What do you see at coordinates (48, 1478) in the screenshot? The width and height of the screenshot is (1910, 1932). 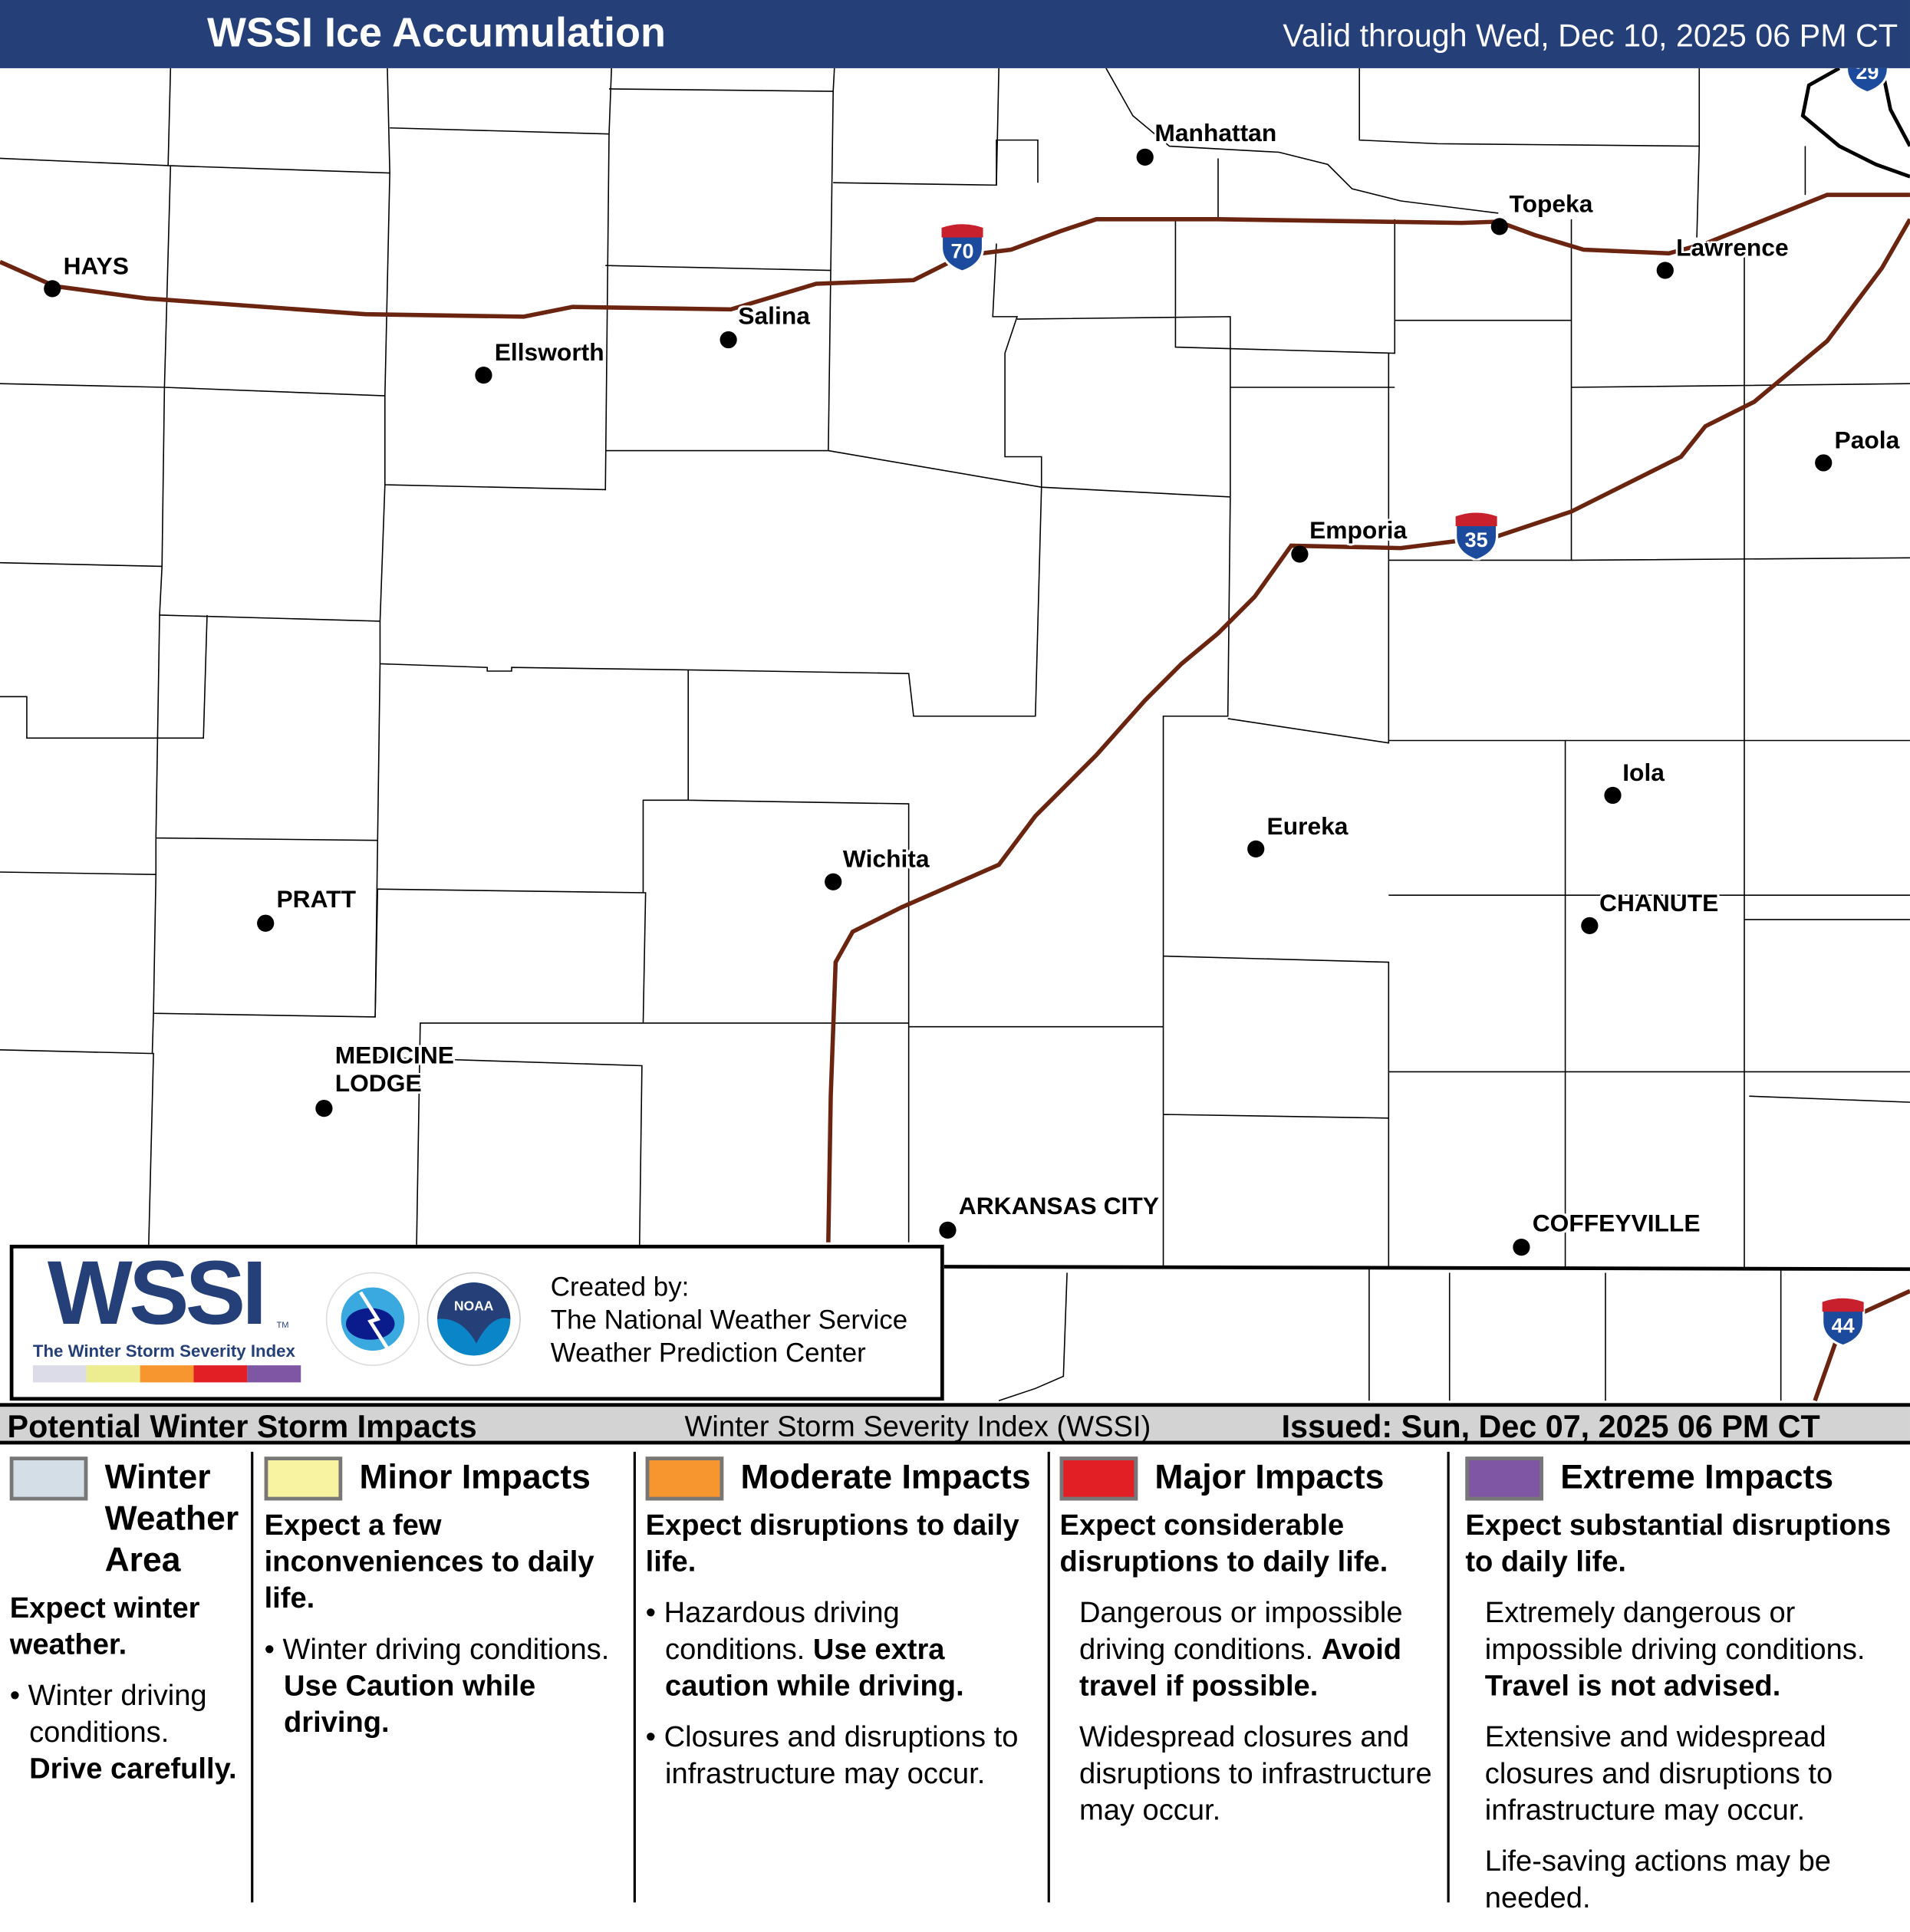 I see `swatch` at bounding box center [48, 1478].